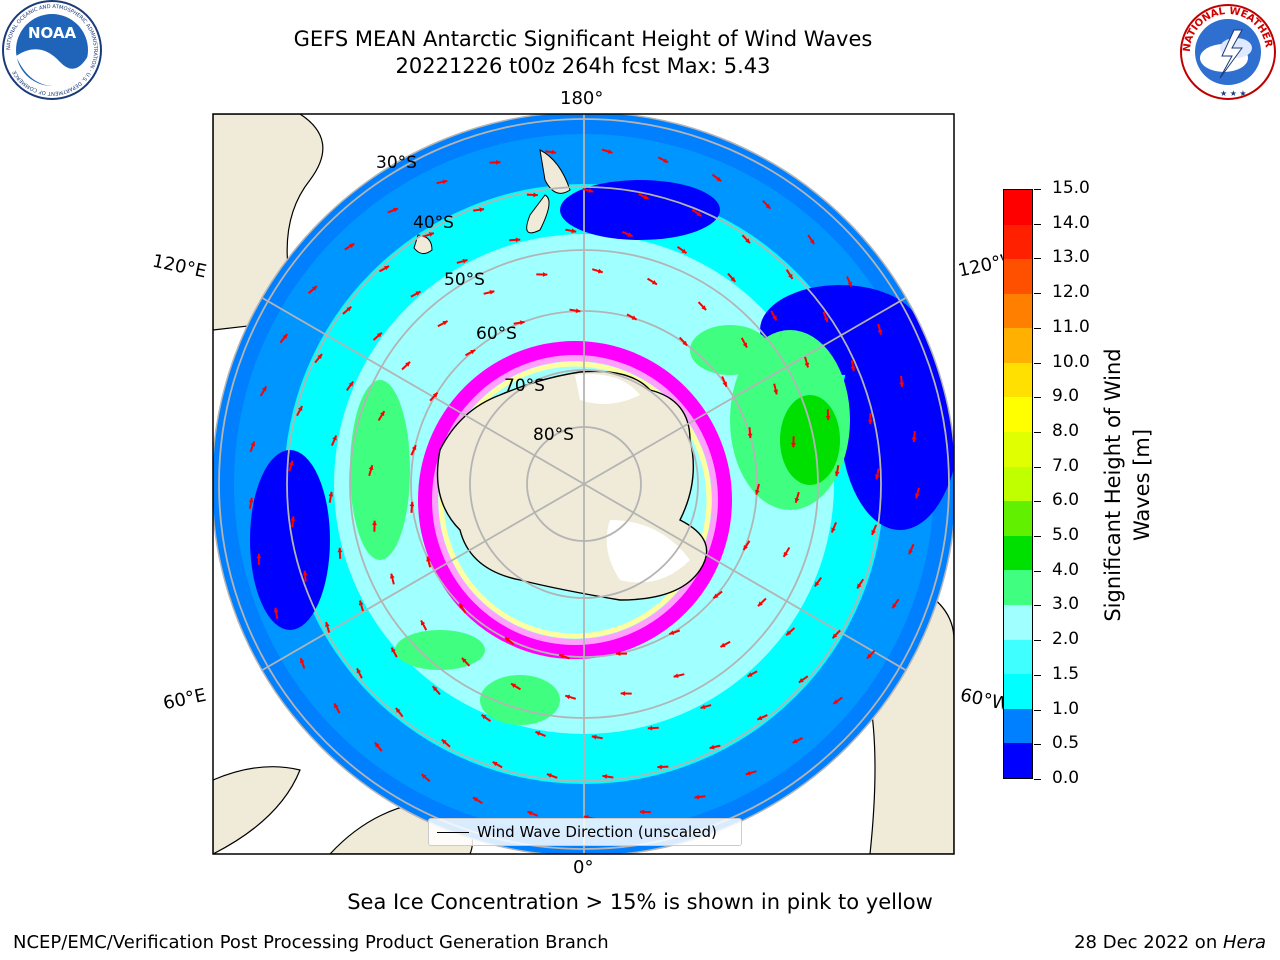  I want to click on colorbar-tick-label: 1.5, so click(1066, 673).